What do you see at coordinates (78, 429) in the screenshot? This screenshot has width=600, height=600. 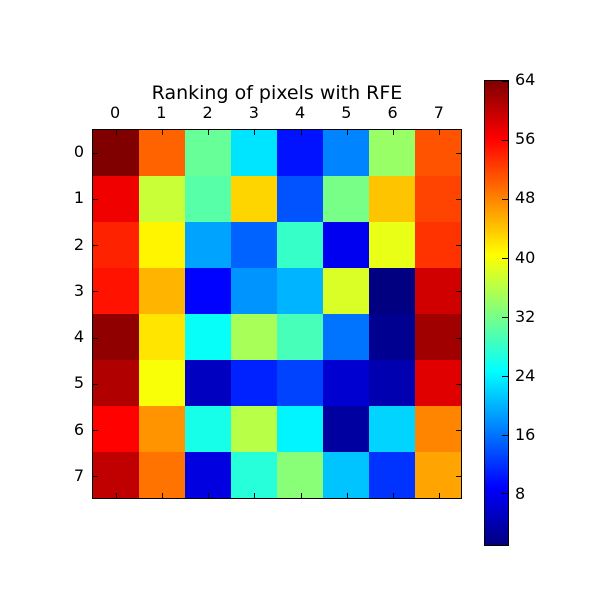 I see `y-tick-label: 6` at bounding box center [78, 429].